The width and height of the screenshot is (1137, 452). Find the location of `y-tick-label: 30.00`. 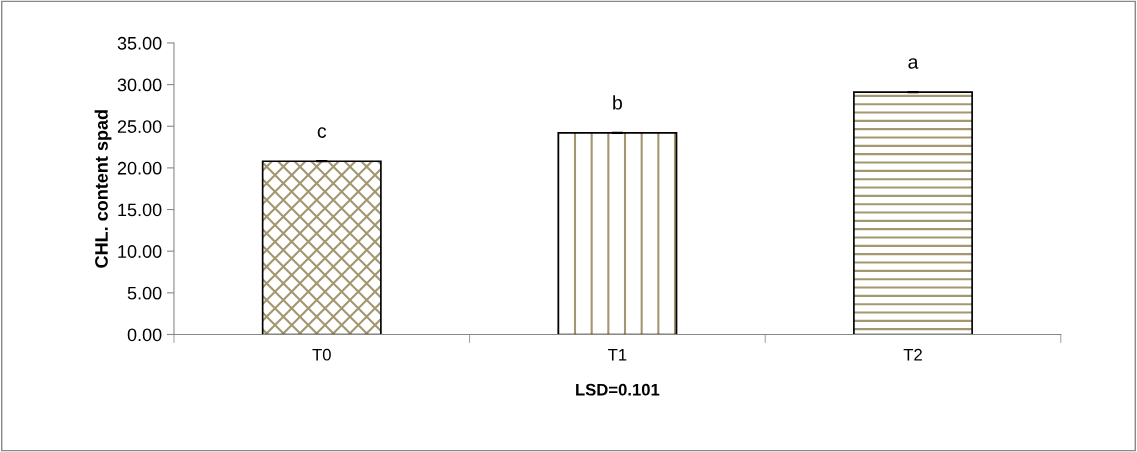

y-tick-label: 30.00 is located at coordinates (139, 85).